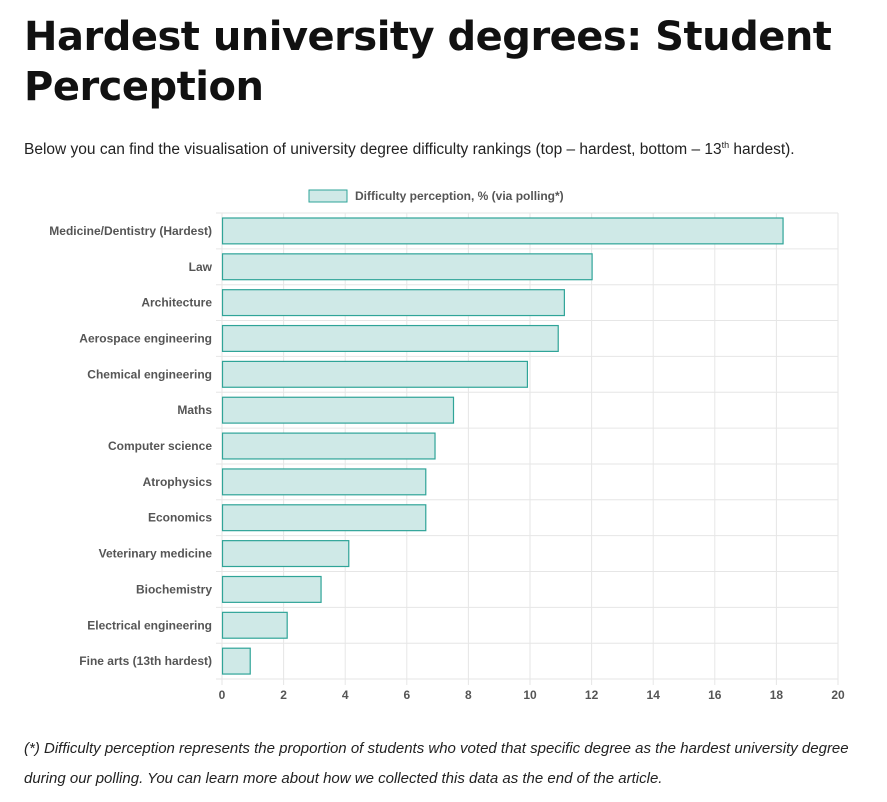  What do you see at coordinates (178, 482) in the screenshot?
I see `y-tick-label: Atrophysics` at bounding box center [178, 482].